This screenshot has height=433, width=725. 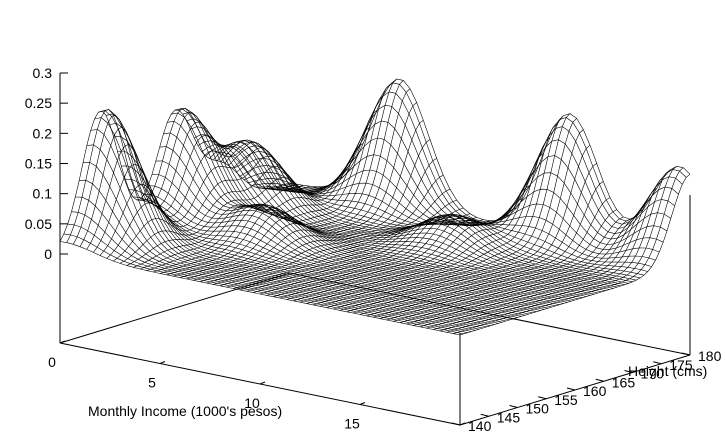 I want to click on x-tick-label: 5, so click(x=152, y=383).